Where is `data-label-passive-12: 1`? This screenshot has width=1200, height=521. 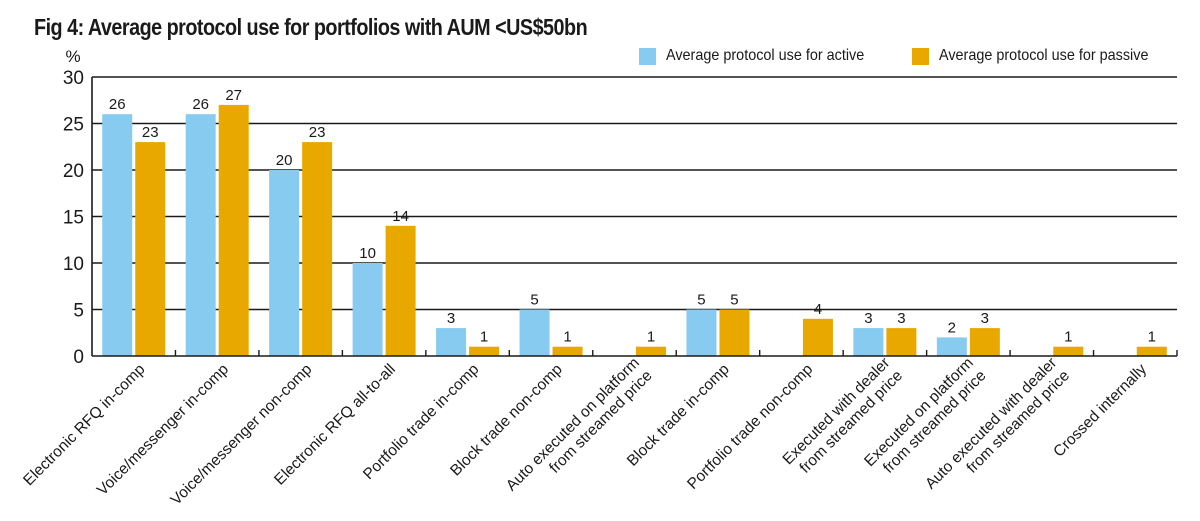 data-label-passive-12: 1 is located at coordinates (1152, 337).